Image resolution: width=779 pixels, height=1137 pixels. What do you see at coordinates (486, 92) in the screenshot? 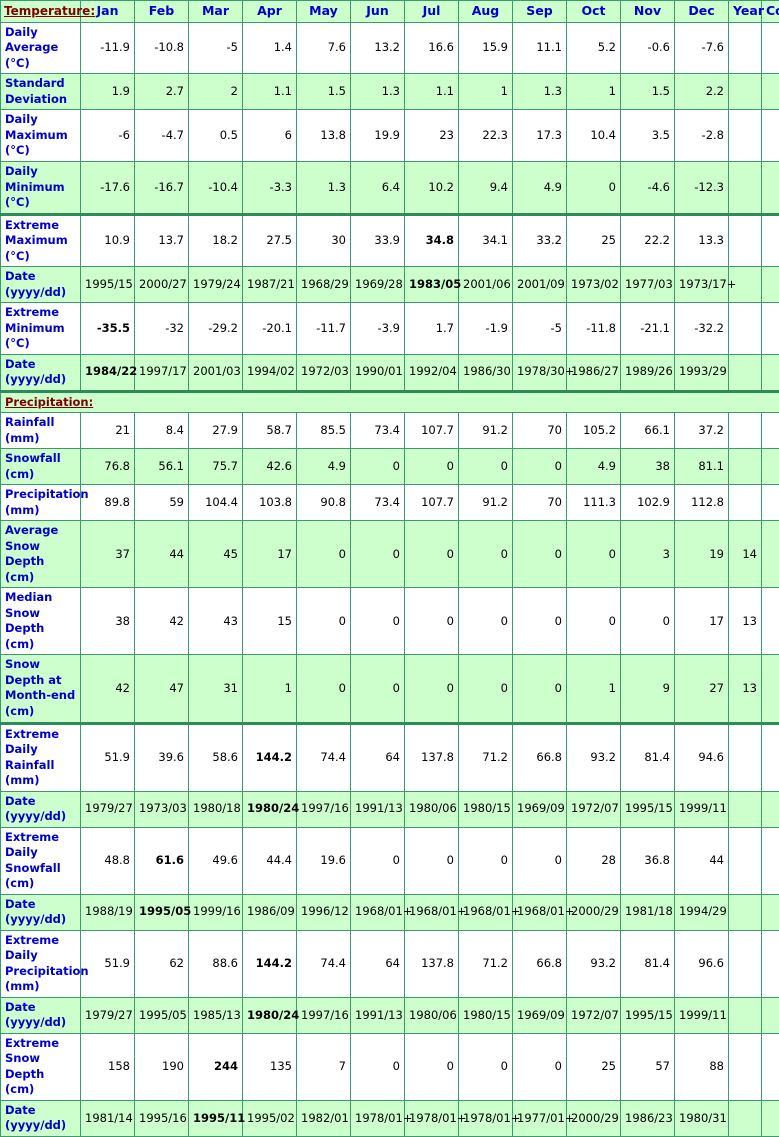
I see `cell-aug: 1` at bounding box center [486, 92].